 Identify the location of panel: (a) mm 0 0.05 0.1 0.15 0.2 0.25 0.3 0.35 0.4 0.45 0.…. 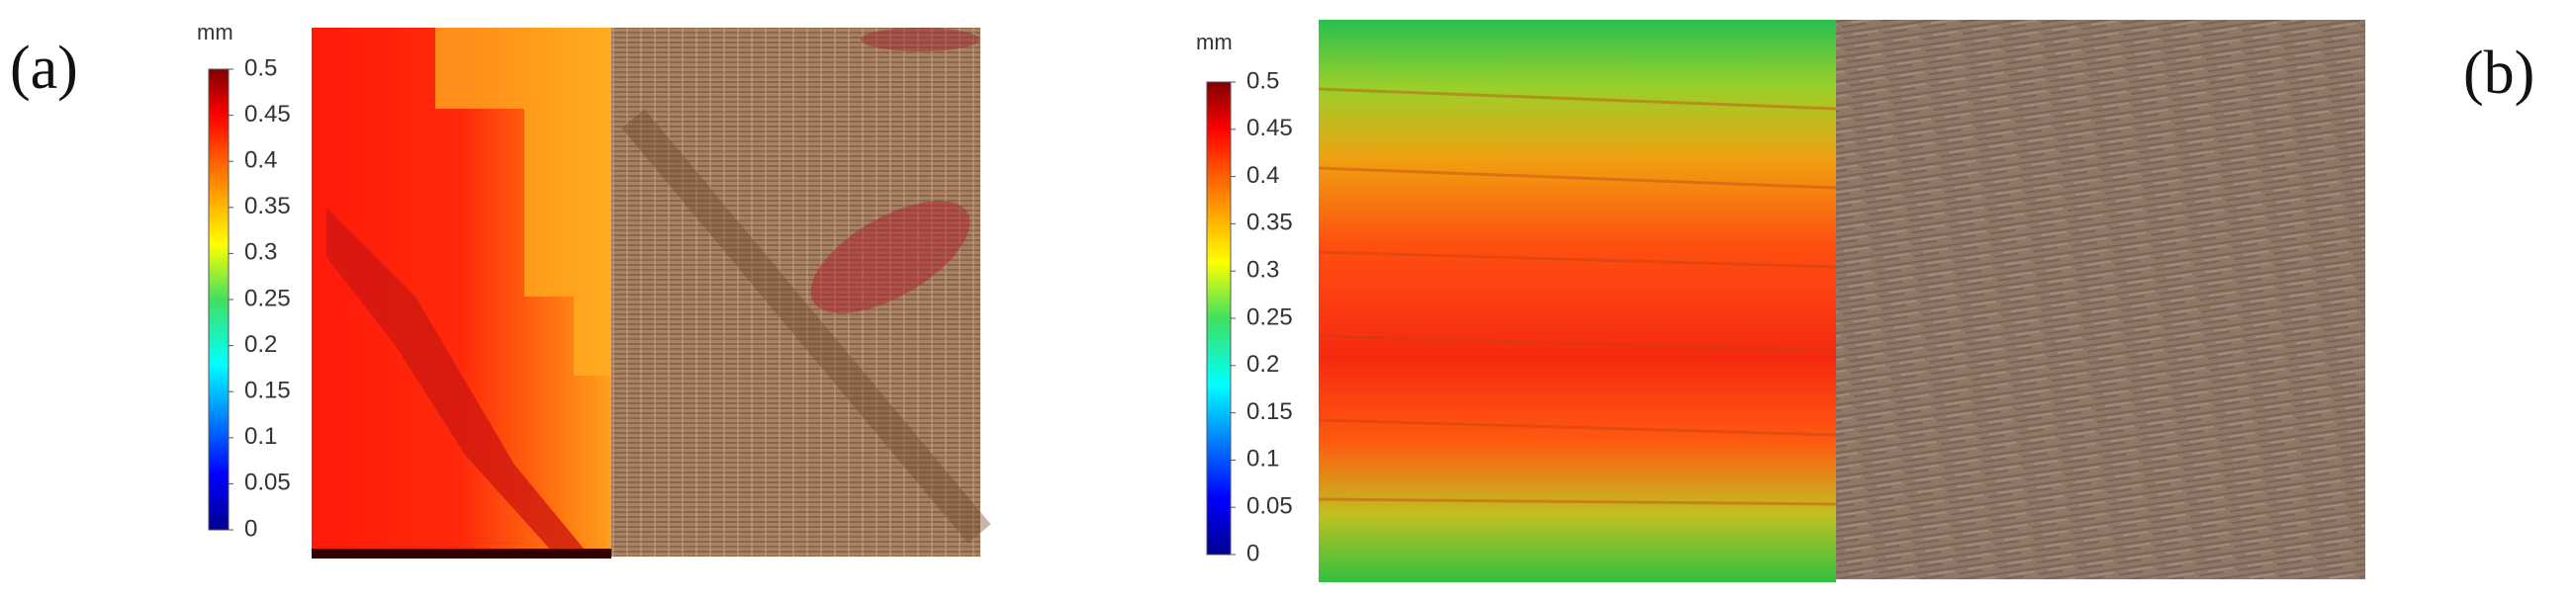
(151, 281).